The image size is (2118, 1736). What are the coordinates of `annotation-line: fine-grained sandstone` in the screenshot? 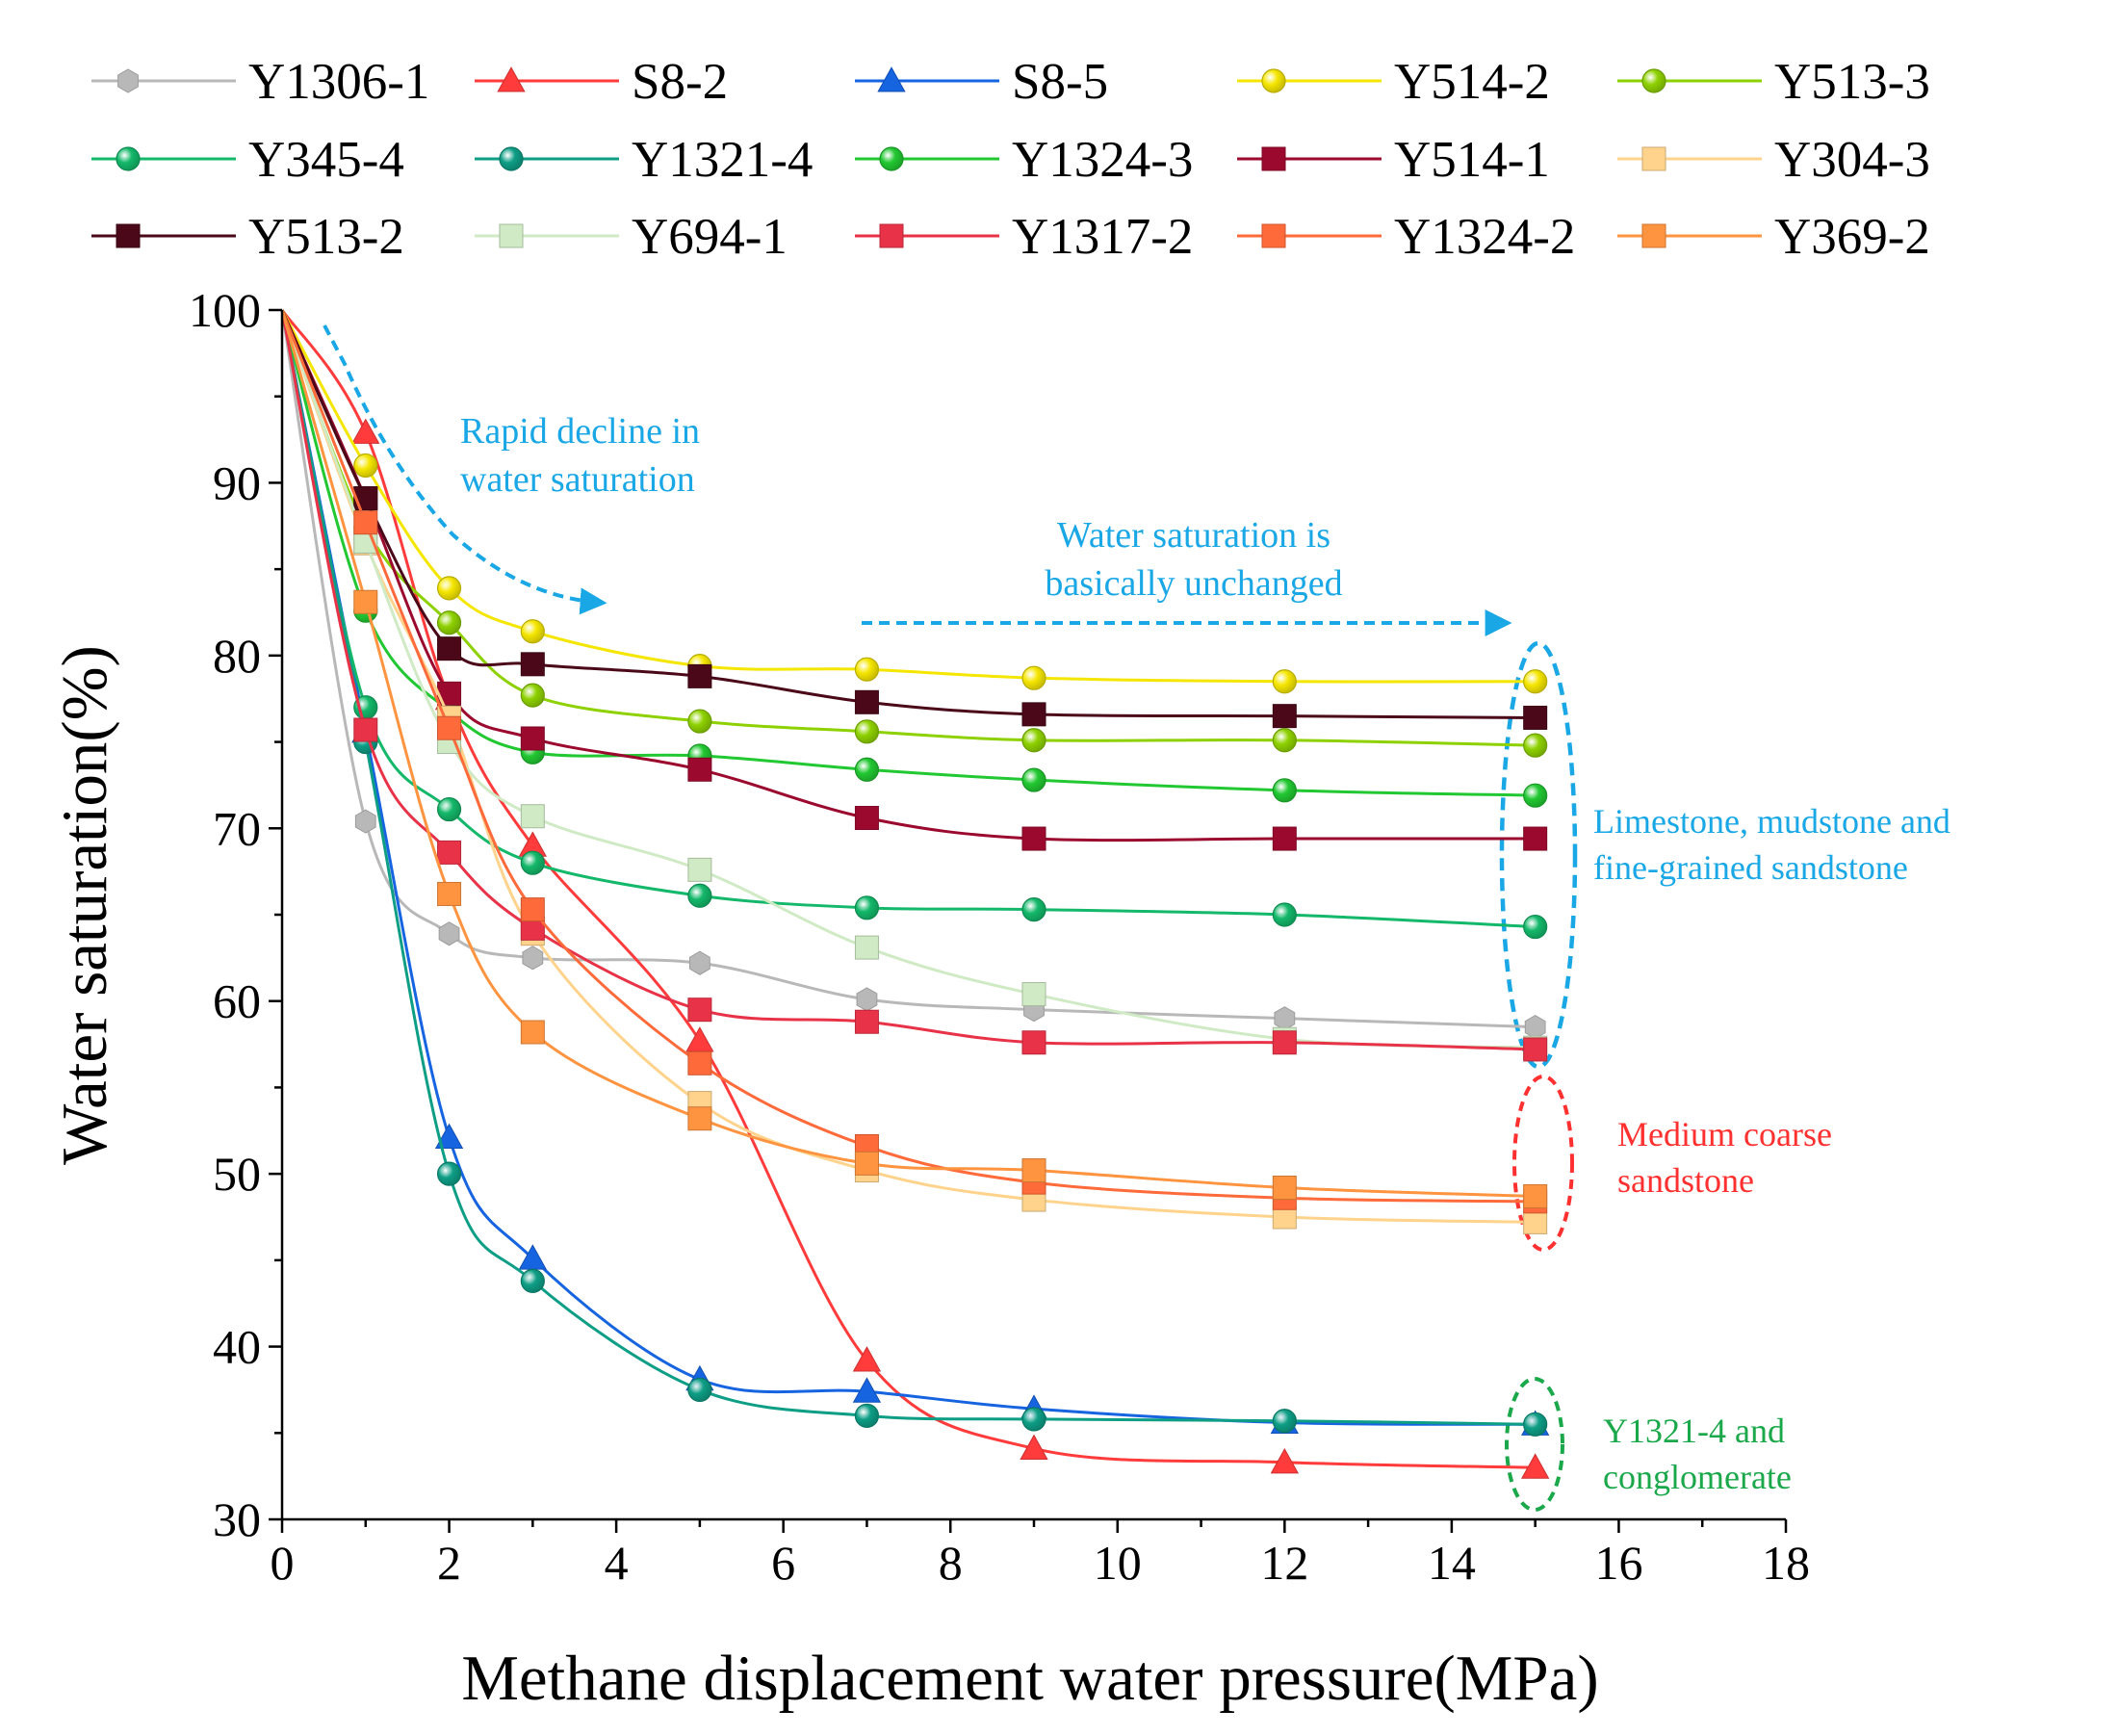 It's located at (1750, 867).